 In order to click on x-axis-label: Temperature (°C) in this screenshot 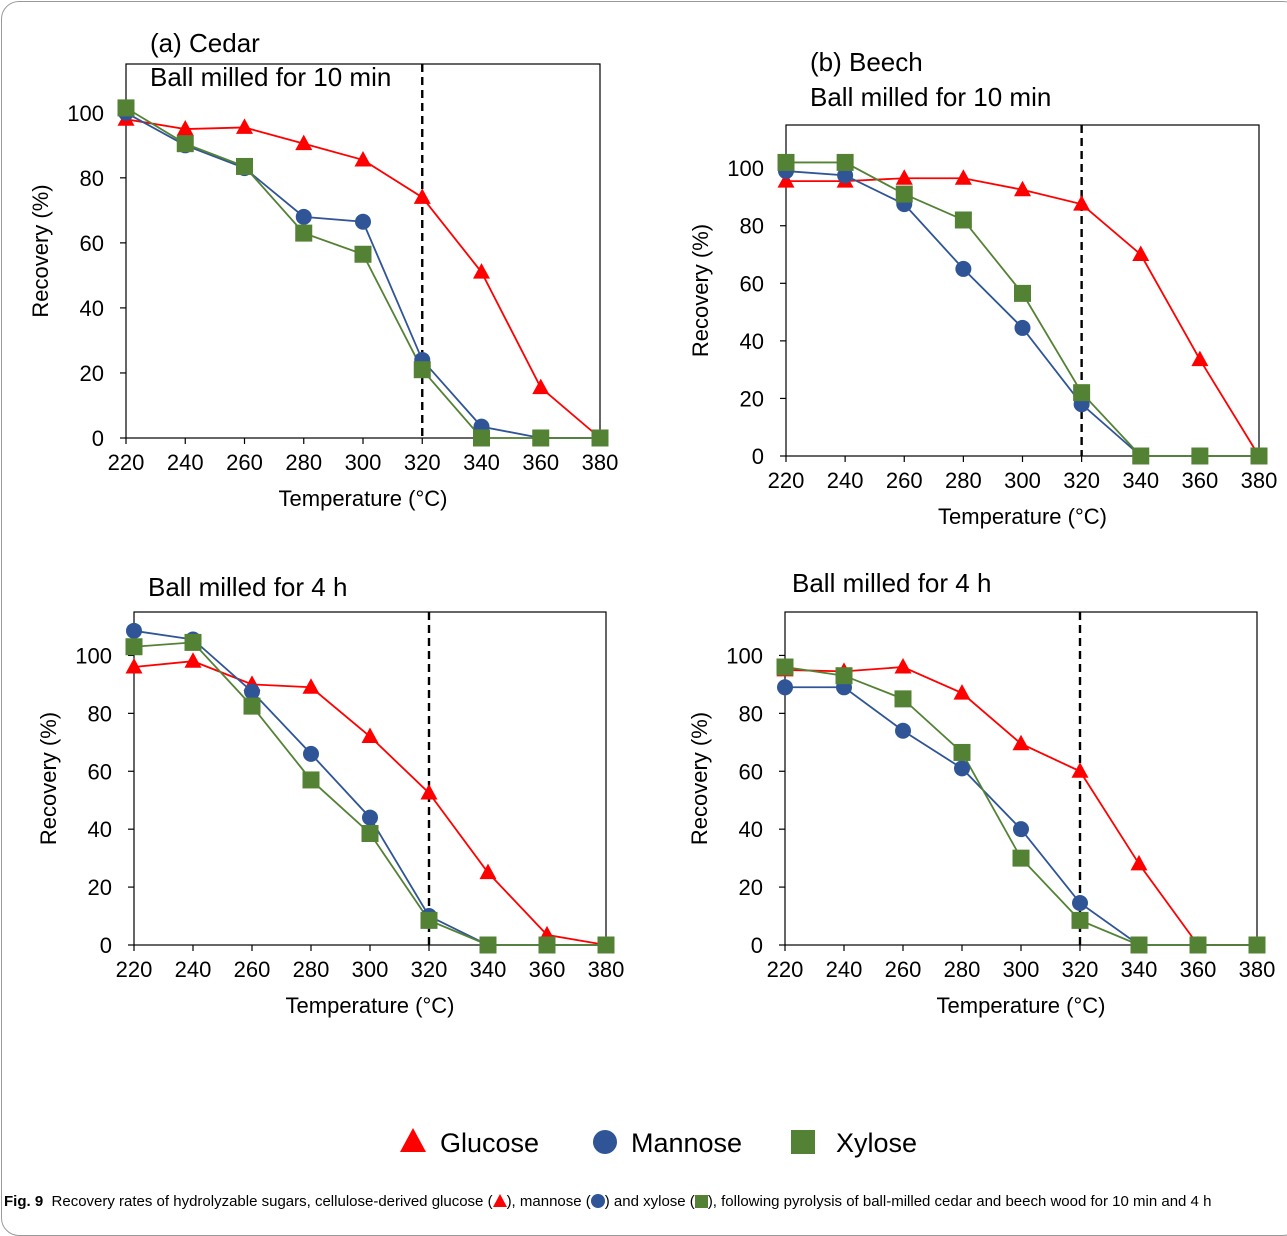, I will do `click(370, 1005)`.